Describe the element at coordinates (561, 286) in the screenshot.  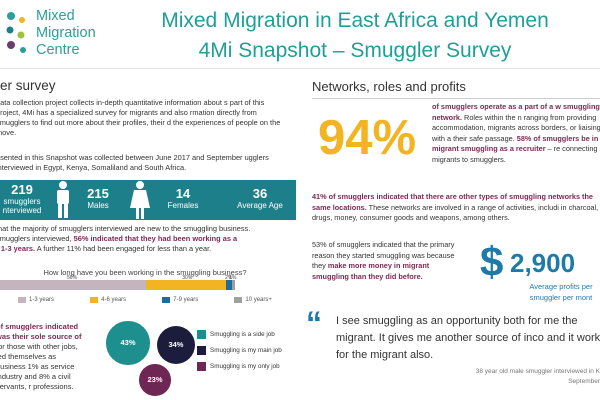
I see `profit-label-1: Average profits per` at that location.